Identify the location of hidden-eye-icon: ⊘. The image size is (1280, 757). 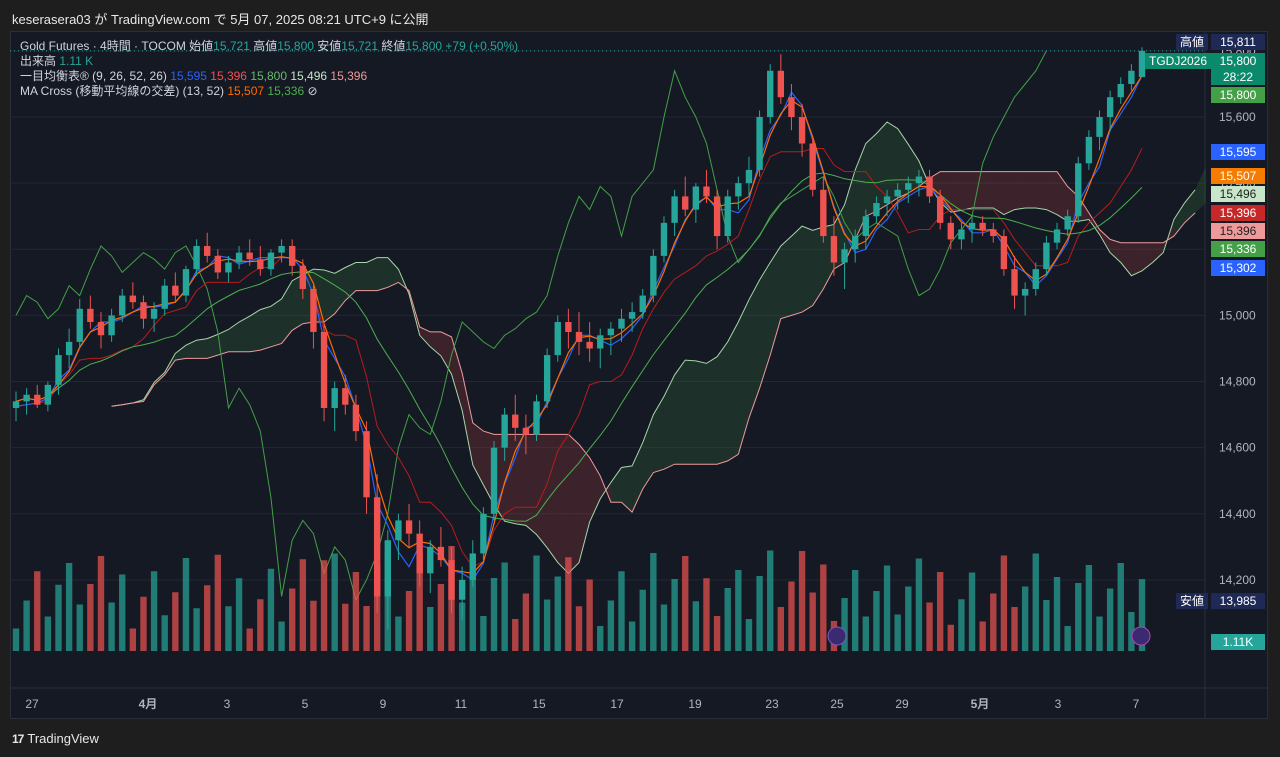
(312, 91).